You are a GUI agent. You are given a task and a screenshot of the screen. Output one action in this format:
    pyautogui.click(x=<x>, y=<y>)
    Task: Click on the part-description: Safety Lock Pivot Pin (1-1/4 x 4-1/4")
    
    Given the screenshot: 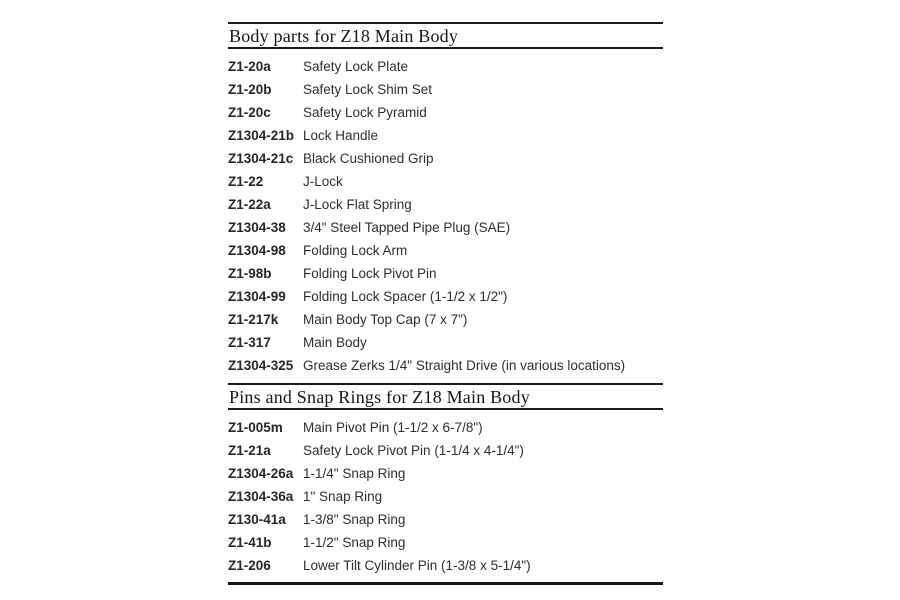 What is the action you would take?
    pyautogui.click(x=413, y=450)
    